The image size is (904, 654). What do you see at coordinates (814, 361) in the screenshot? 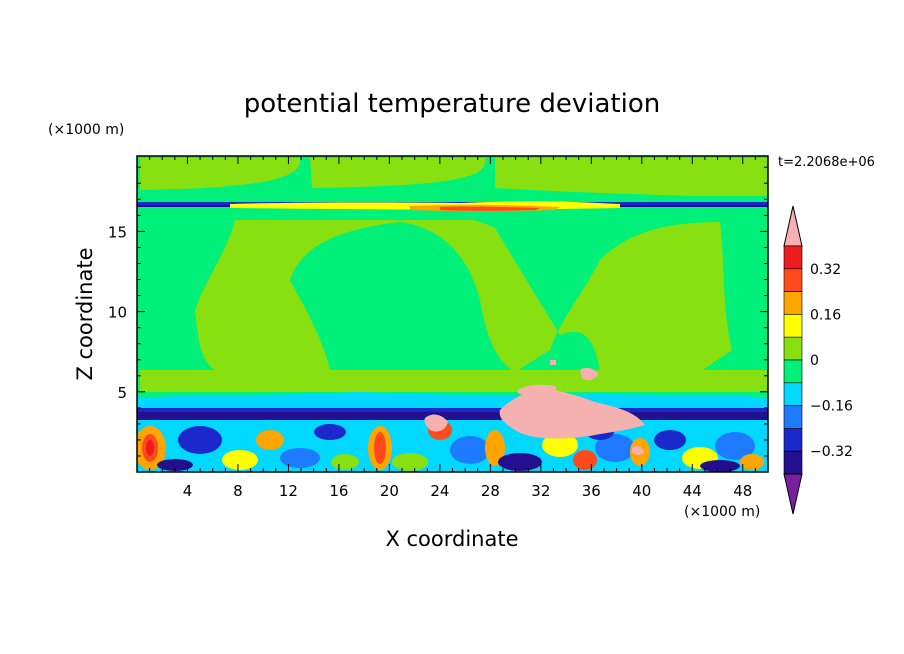
I see `colorbar-tick-label: 0` at bounding box center [814, 361].